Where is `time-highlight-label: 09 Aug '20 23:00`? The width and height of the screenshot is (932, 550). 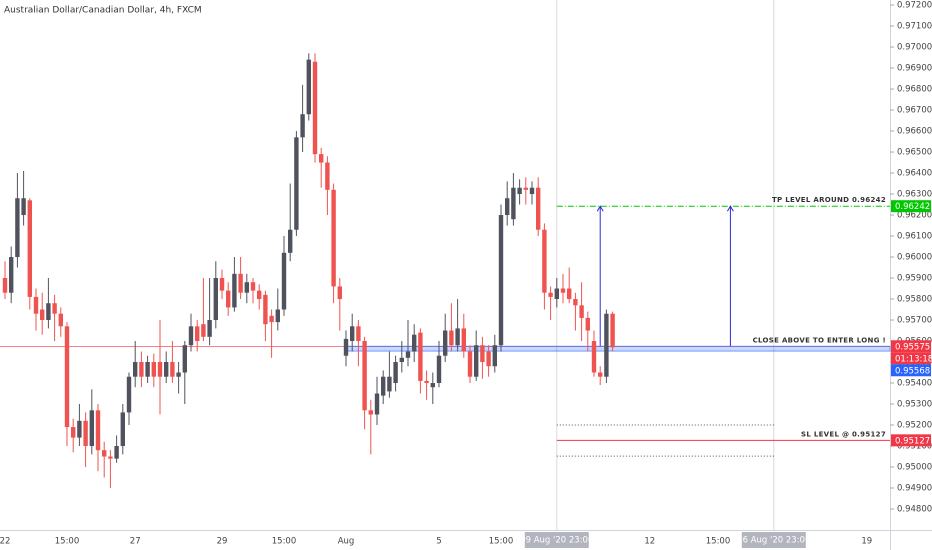 time-highlight-label: 09 Aug '20 23:00 is located at coordinates (556, 541).